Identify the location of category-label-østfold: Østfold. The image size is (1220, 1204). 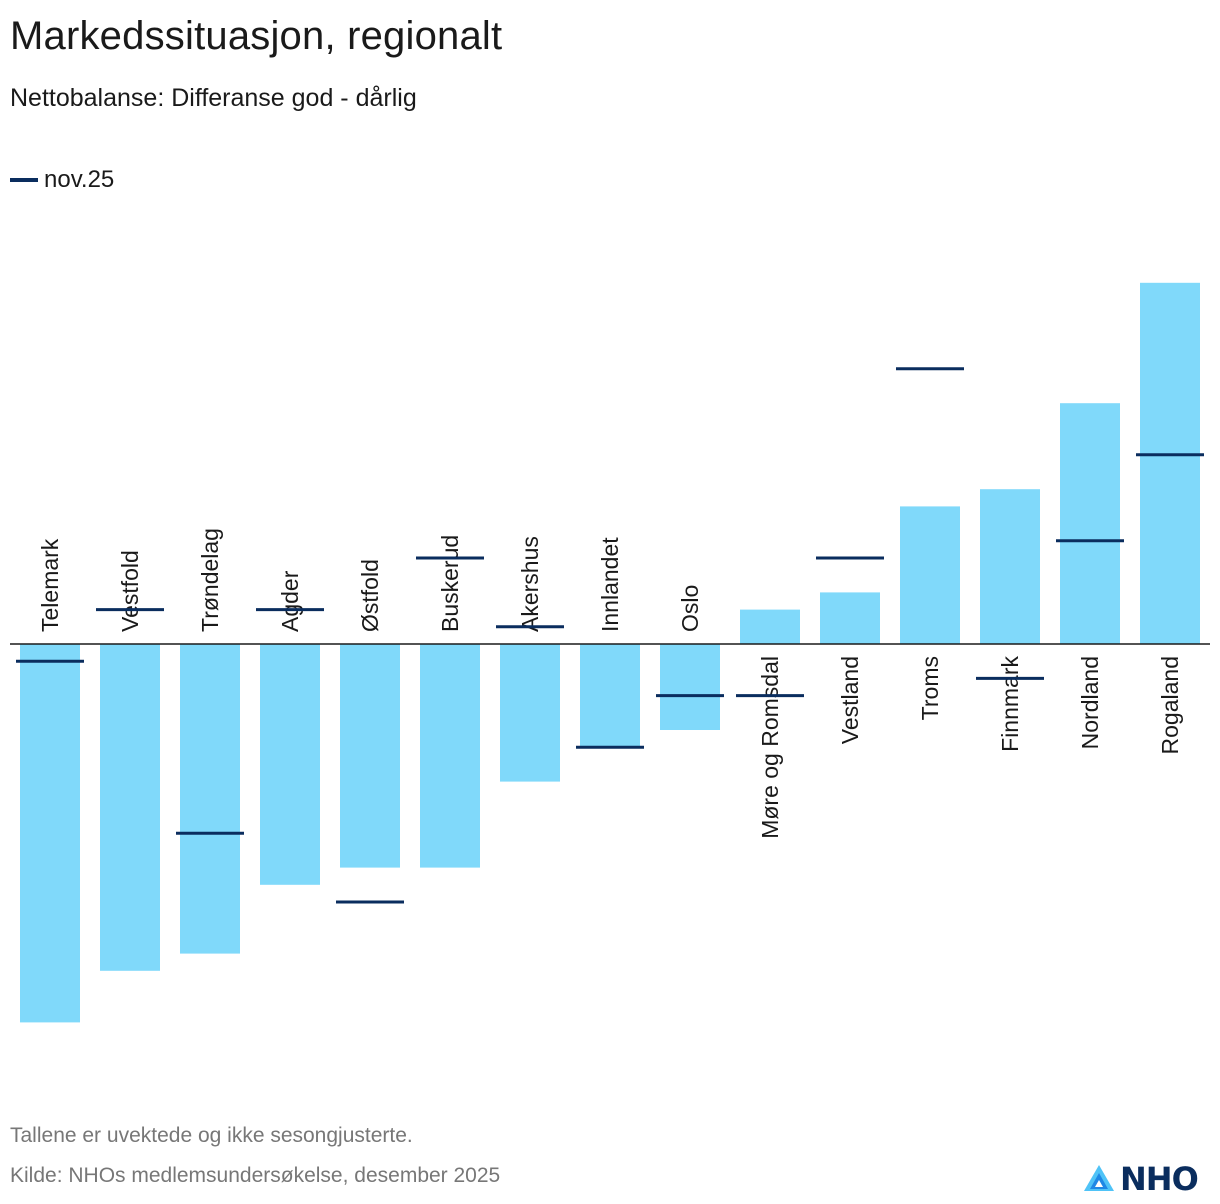
(370, 595).